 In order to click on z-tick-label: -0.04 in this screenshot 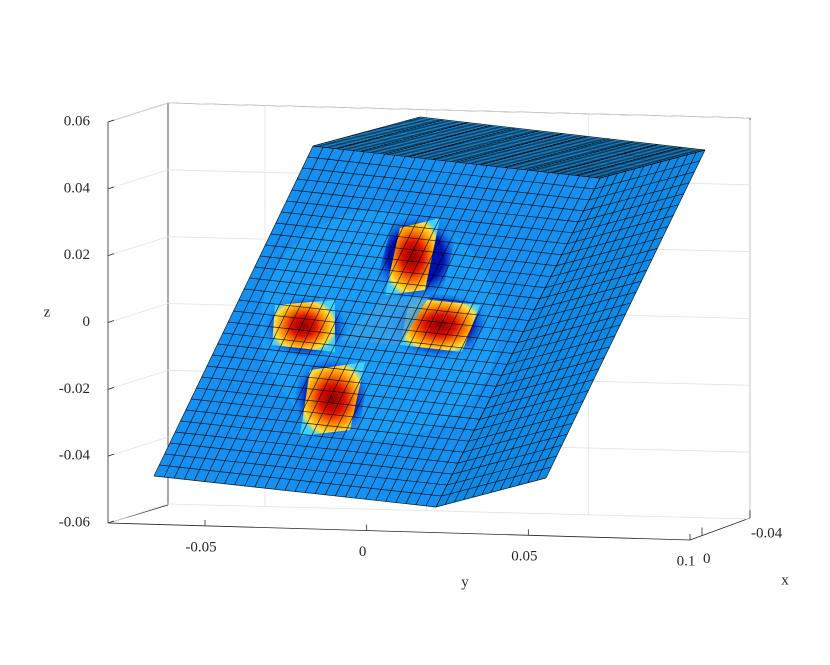, I will do `click(75, 456)`.